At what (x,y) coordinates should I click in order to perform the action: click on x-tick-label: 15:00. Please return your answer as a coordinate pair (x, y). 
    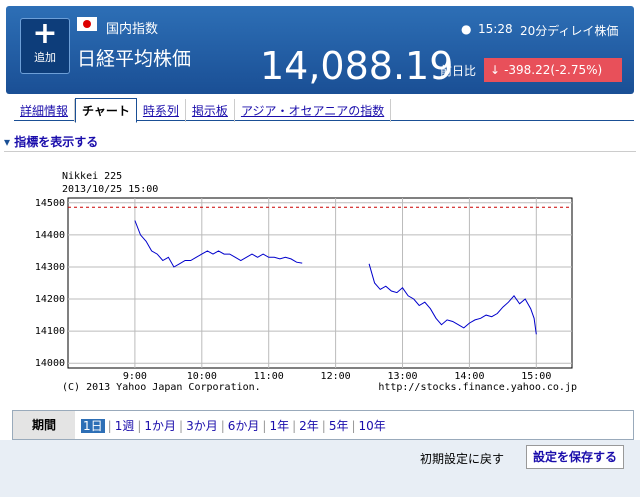
    Looking at the image, I should click on (536, 376).